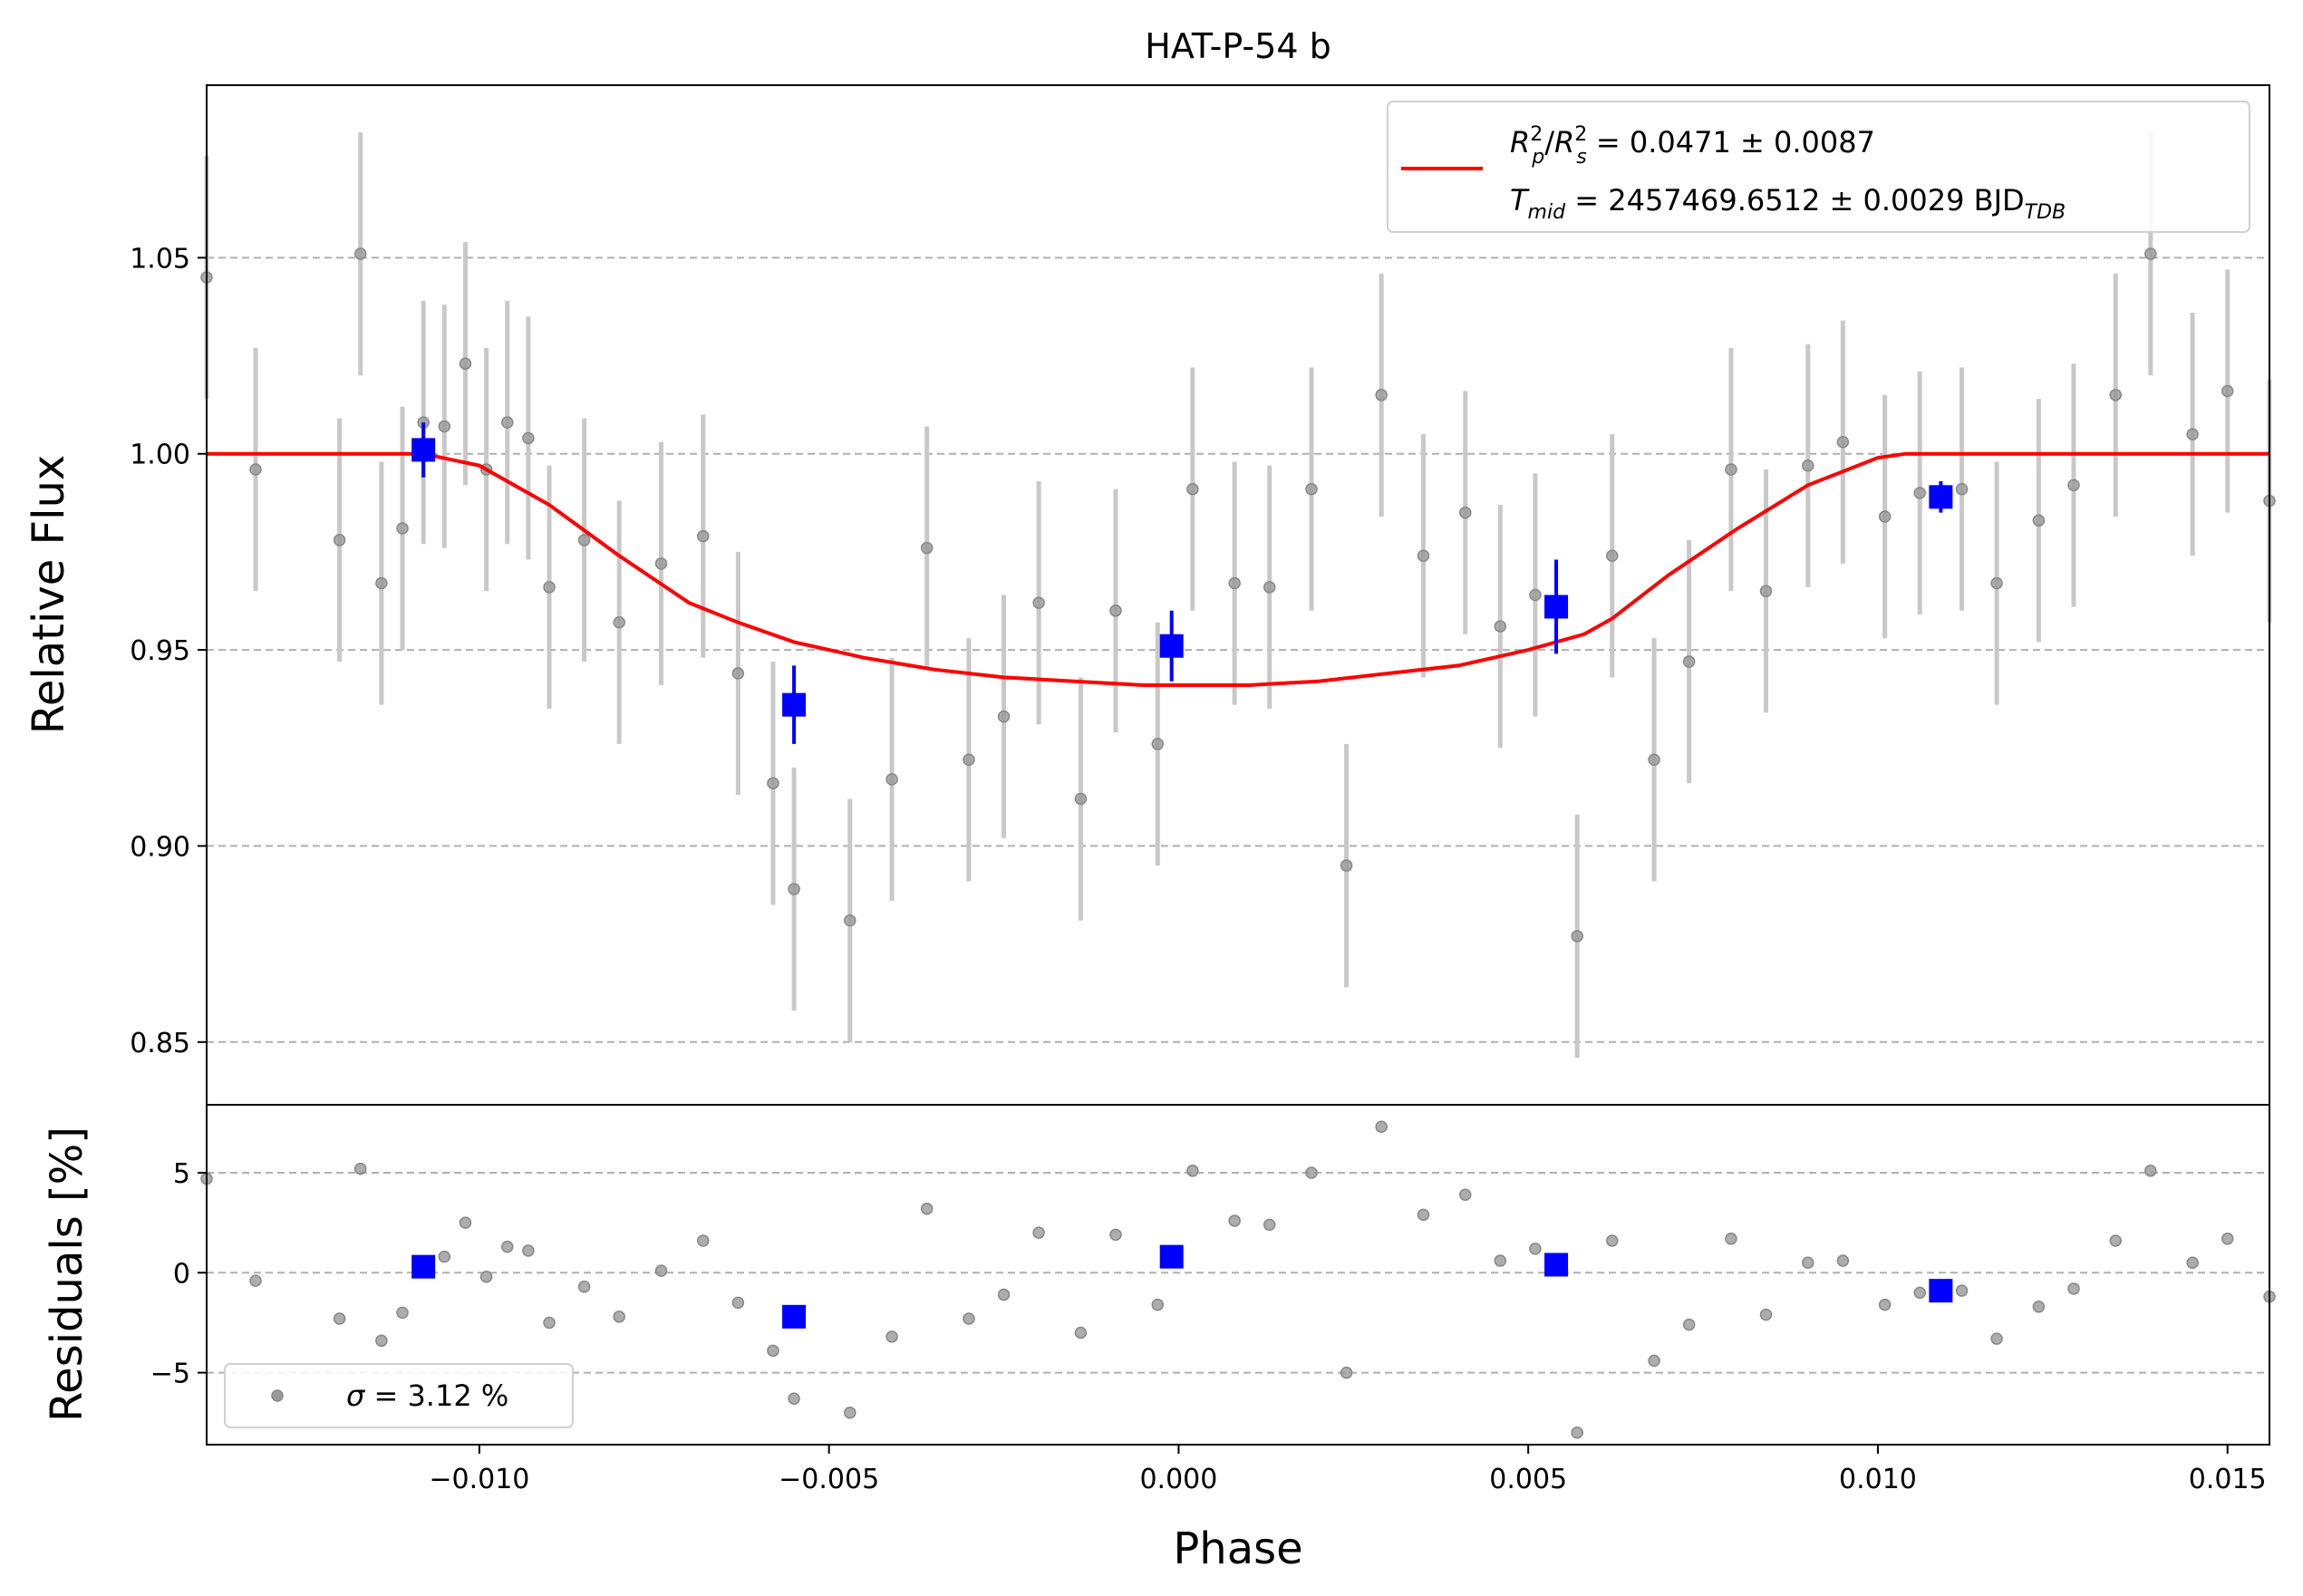  Describe the element at coordinates (181, 1274) in the screenshot. I see `residuals-y-tick-label: 0` at that location.